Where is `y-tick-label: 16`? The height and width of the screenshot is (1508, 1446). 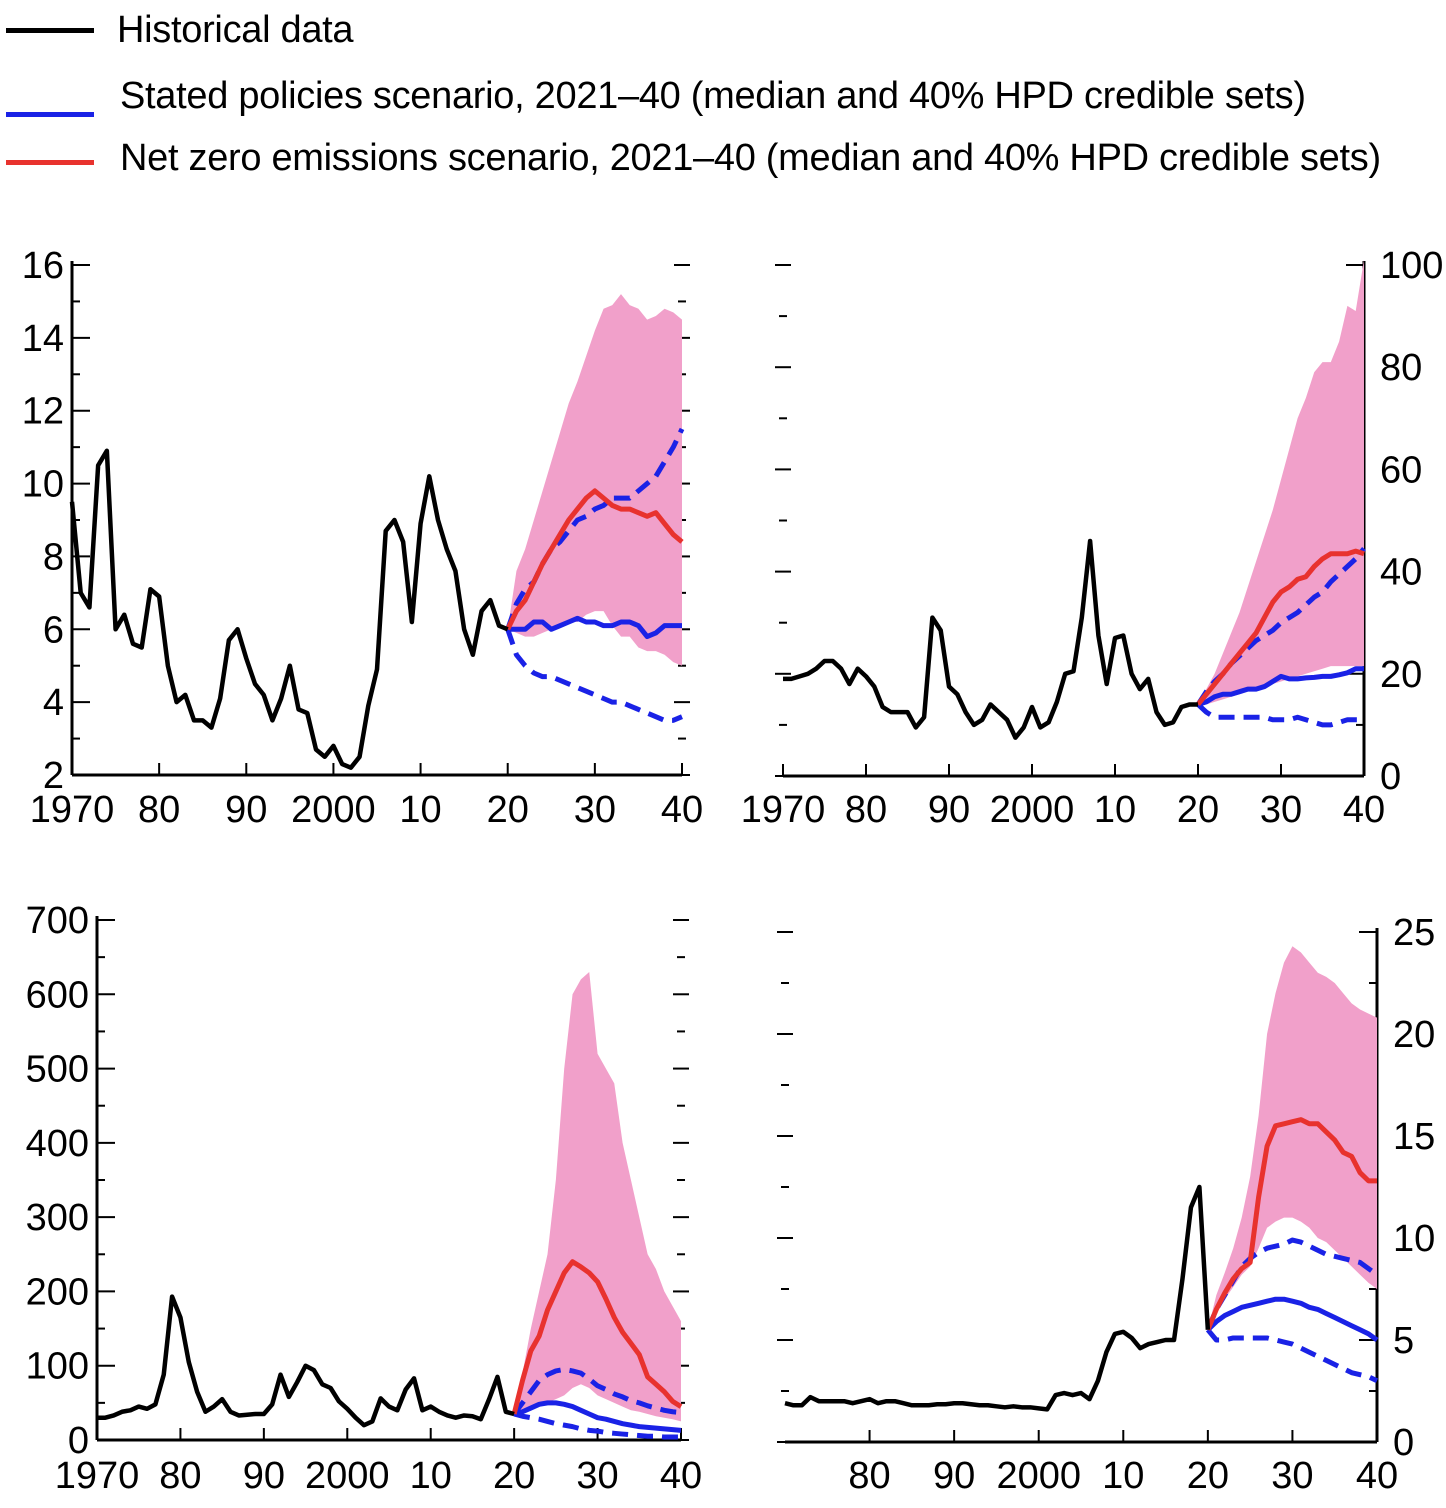 y-tick-label: 16 is located at coordinates (43, 266).